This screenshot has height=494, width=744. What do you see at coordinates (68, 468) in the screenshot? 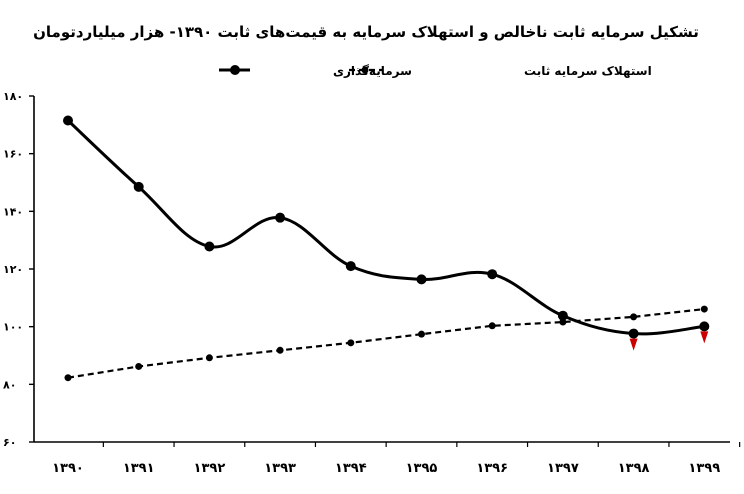
I see `x-tick-label: ۱۳۹۰` at bounding box center [68, 468].